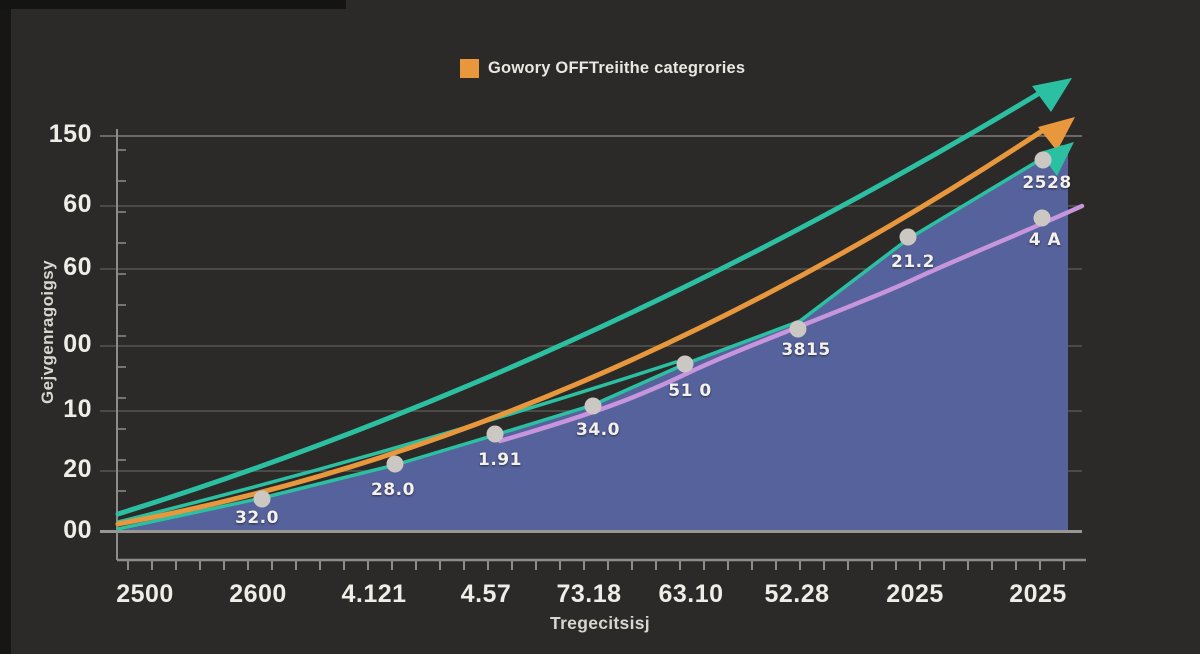  What do you see at coordinates (486, 594) in the screenshot?
I see `x-tick-label: 4.57` at bounding box center [486, 594].